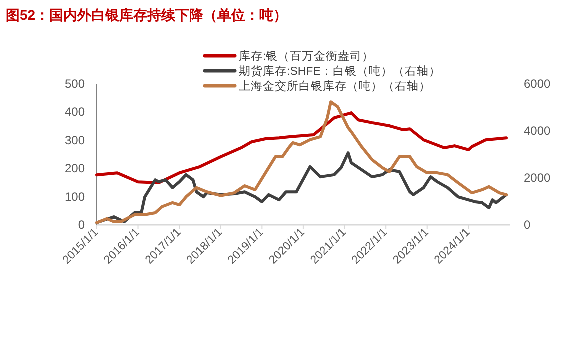  Describe the element at coordinates (75, 112) in the screenshot. I see `y-tick-label: 400` at that location.